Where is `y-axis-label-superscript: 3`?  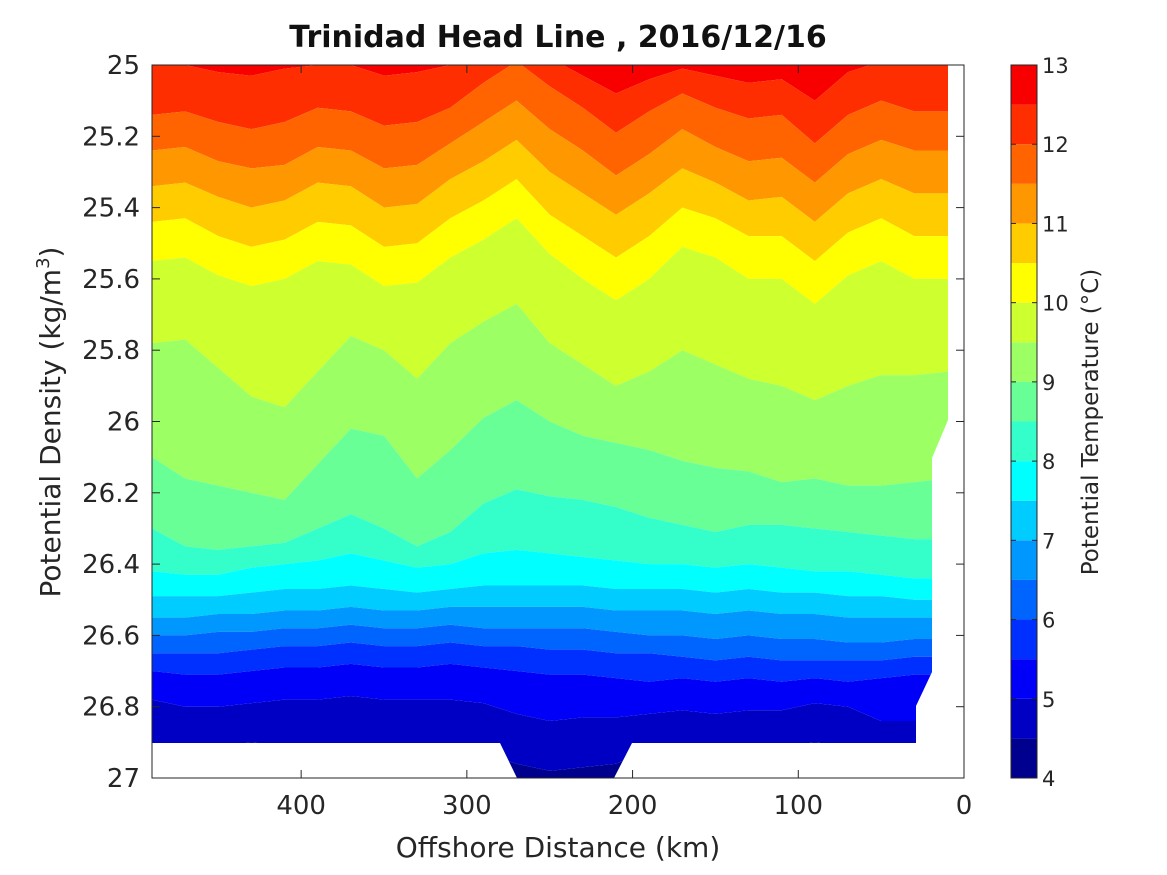 y-axis-label-superscript: 3 is located at coordinates (43, 262).